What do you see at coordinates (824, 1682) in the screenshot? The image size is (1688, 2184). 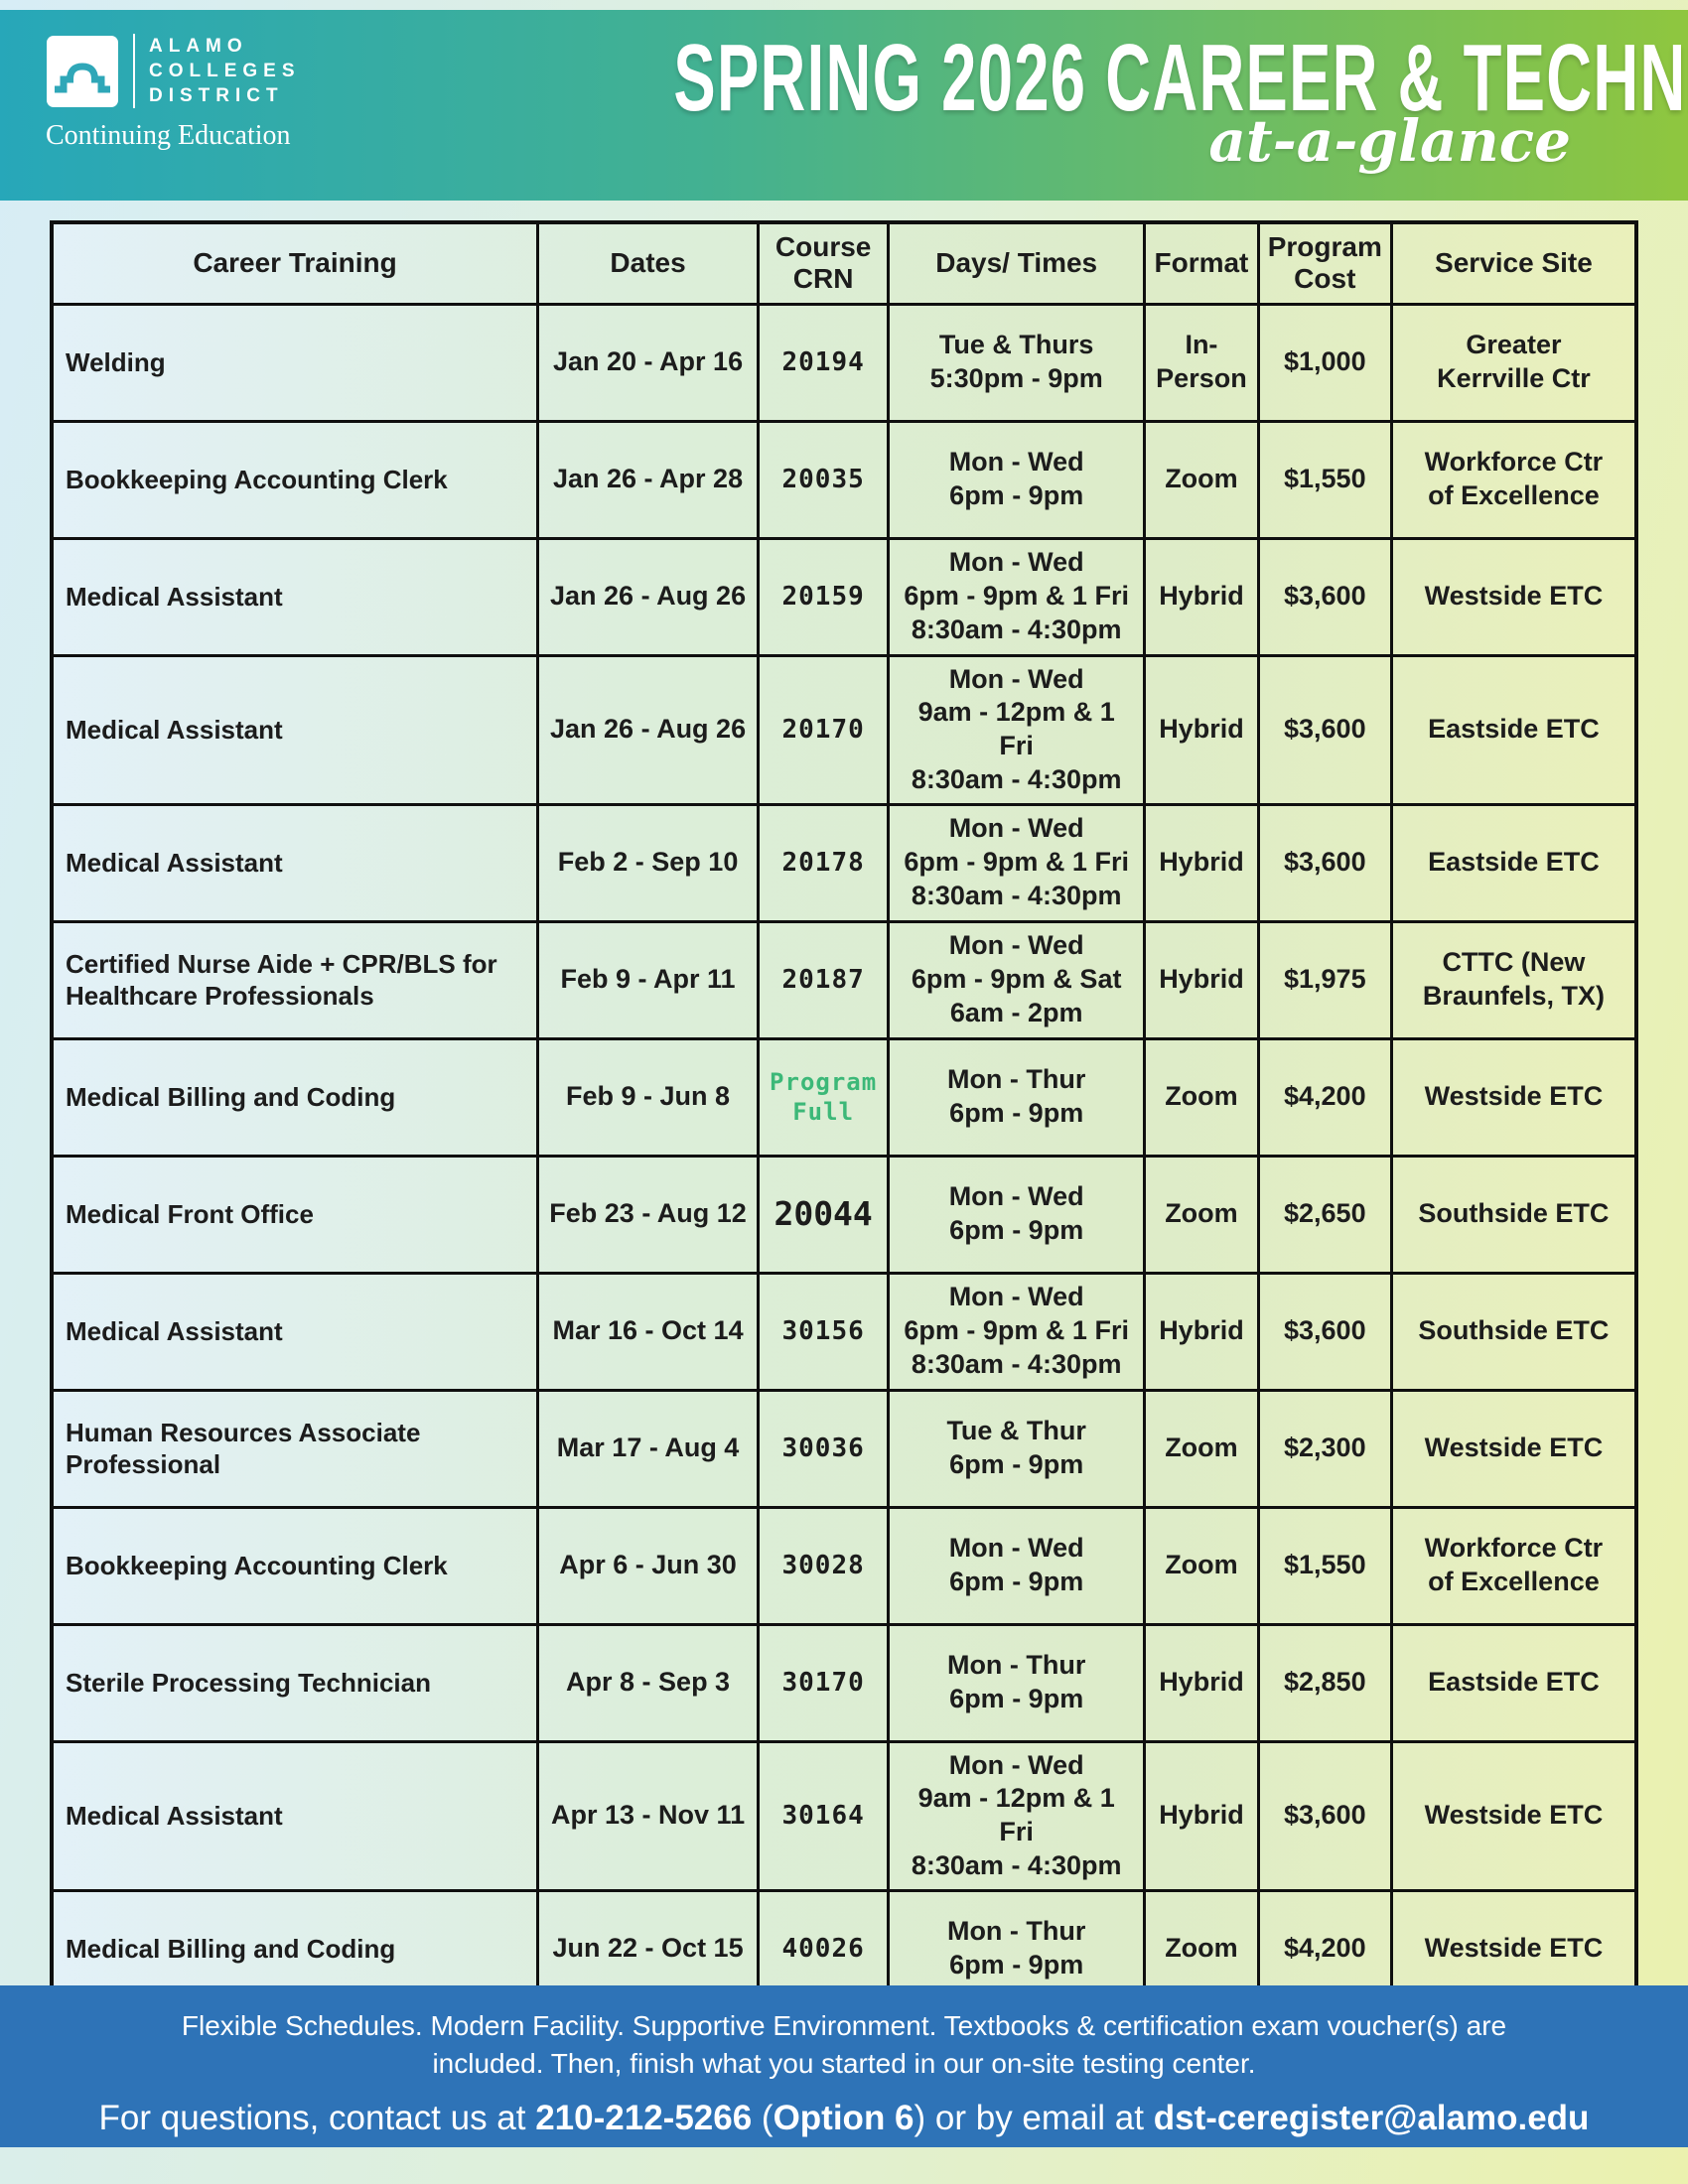 I see `course-crn-cell: 30170` at bounding box center [824, 1682].